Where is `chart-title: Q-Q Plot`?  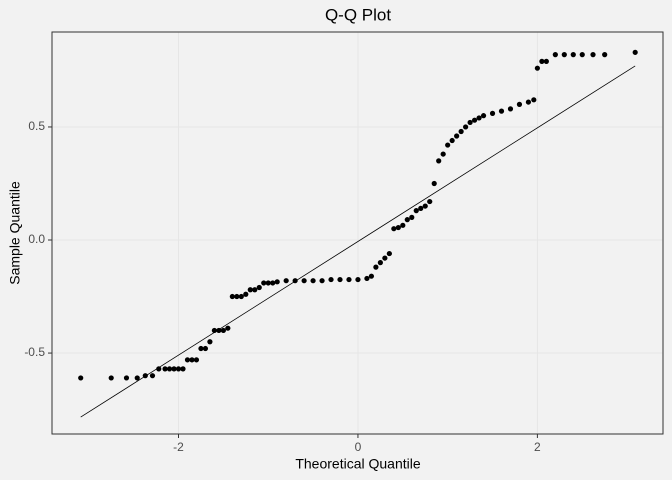 chart-title: Q-Q Plot is located at coordinates (358, 14).